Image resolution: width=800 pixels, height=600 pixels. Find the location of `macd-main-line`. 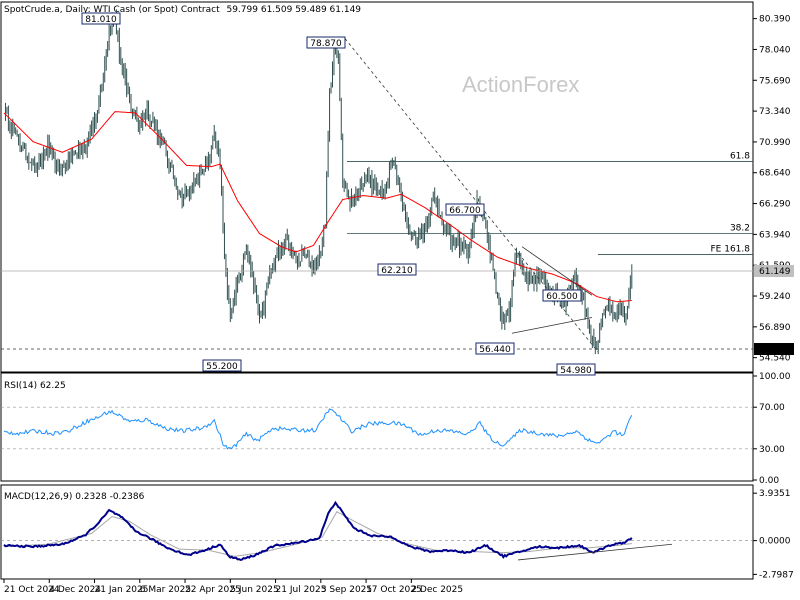

macd-main-line is located at coordinates (318, 531).